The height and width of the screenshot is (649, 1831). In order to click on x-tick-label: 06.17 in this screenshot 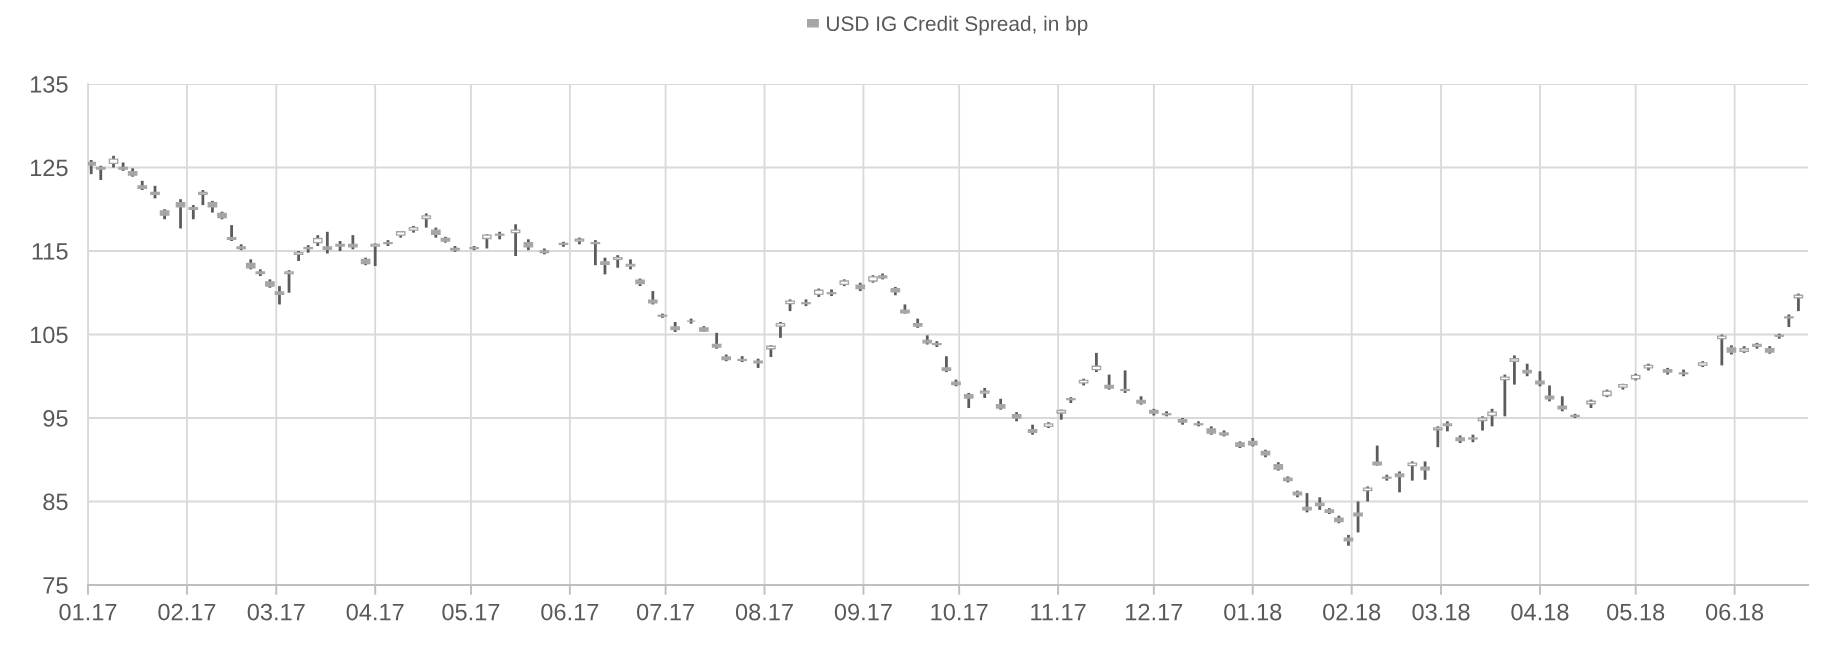, I will do `click(570, 612)`.